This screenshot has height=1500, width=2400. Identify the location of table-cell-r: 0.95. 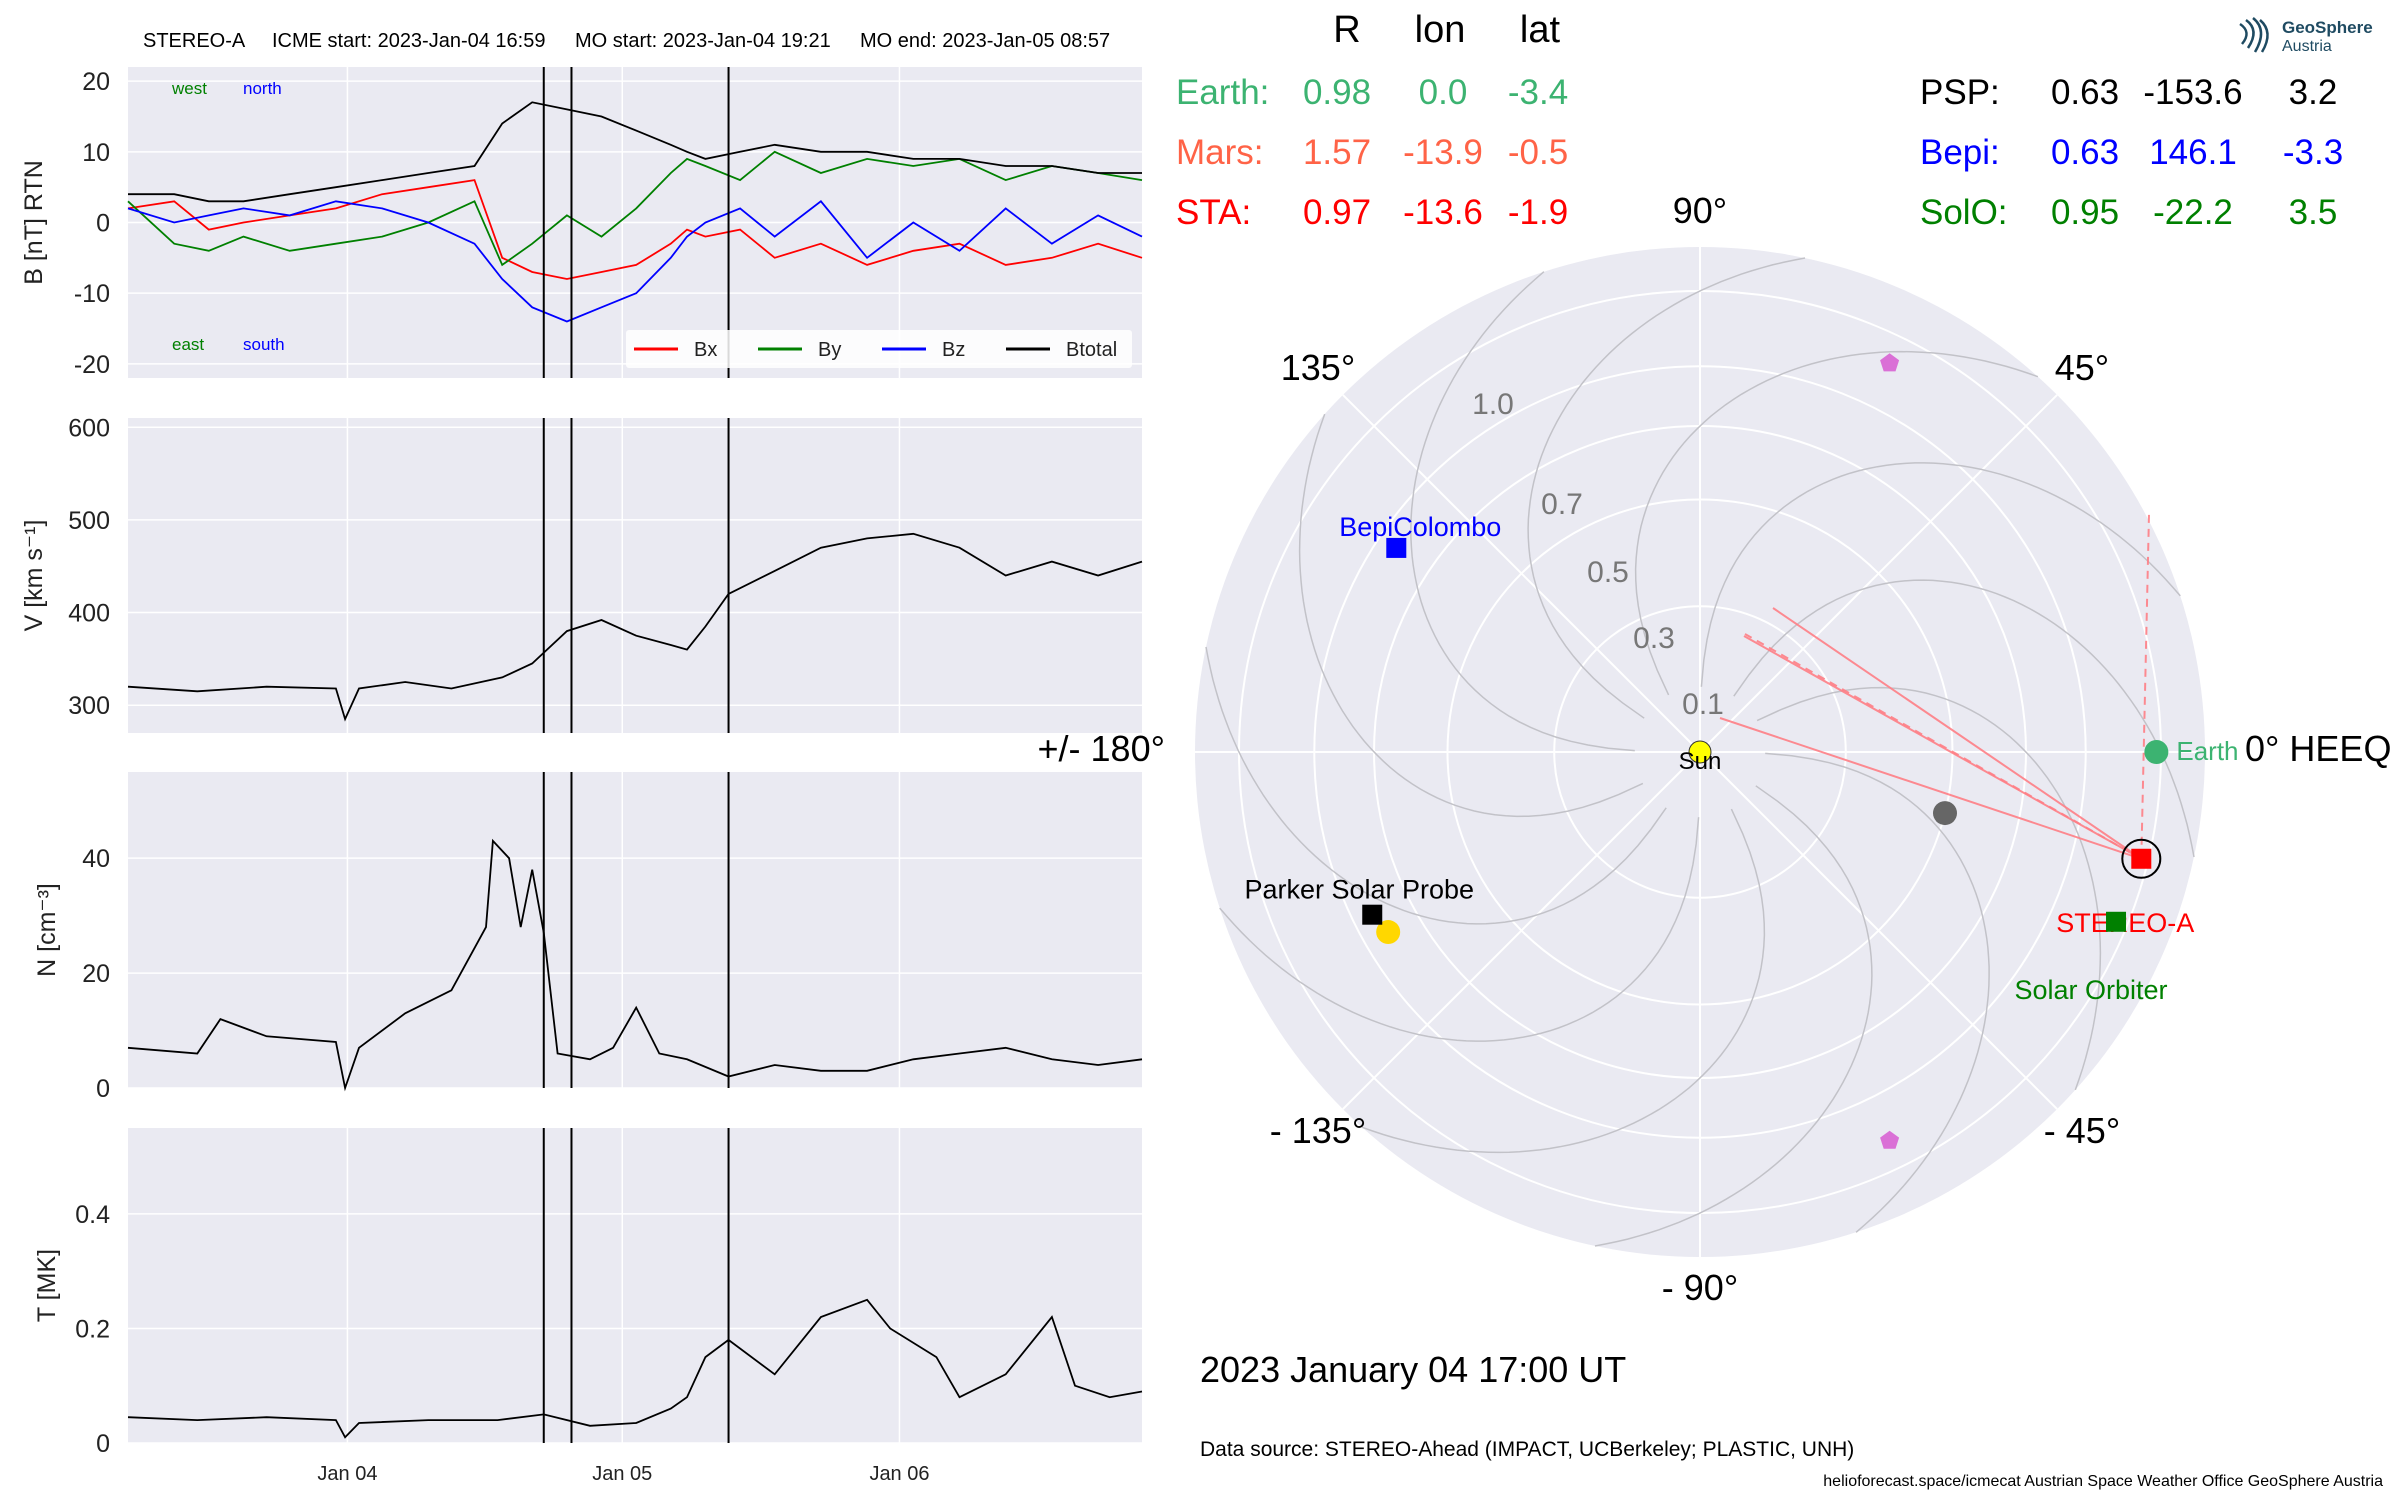
(2085, 212).